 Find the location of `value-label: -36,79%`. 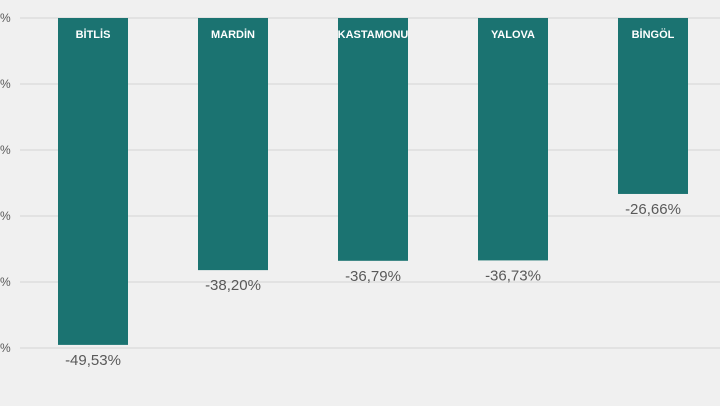

value-label: -36,79% is located at coordinates (373, 276).